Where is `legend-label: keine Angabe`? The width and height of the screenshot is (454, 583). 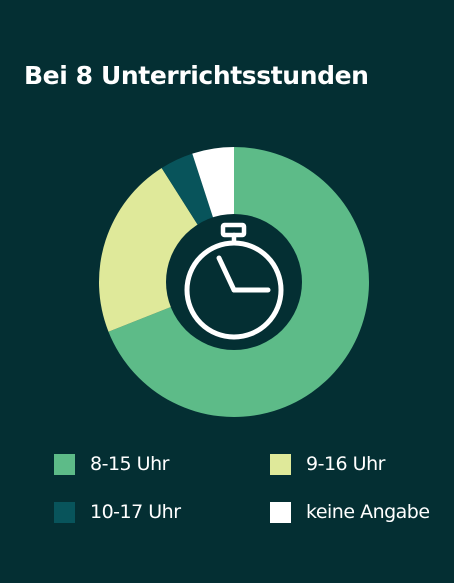
legend-label: keine Angabe is located at coordinates (368, 512).